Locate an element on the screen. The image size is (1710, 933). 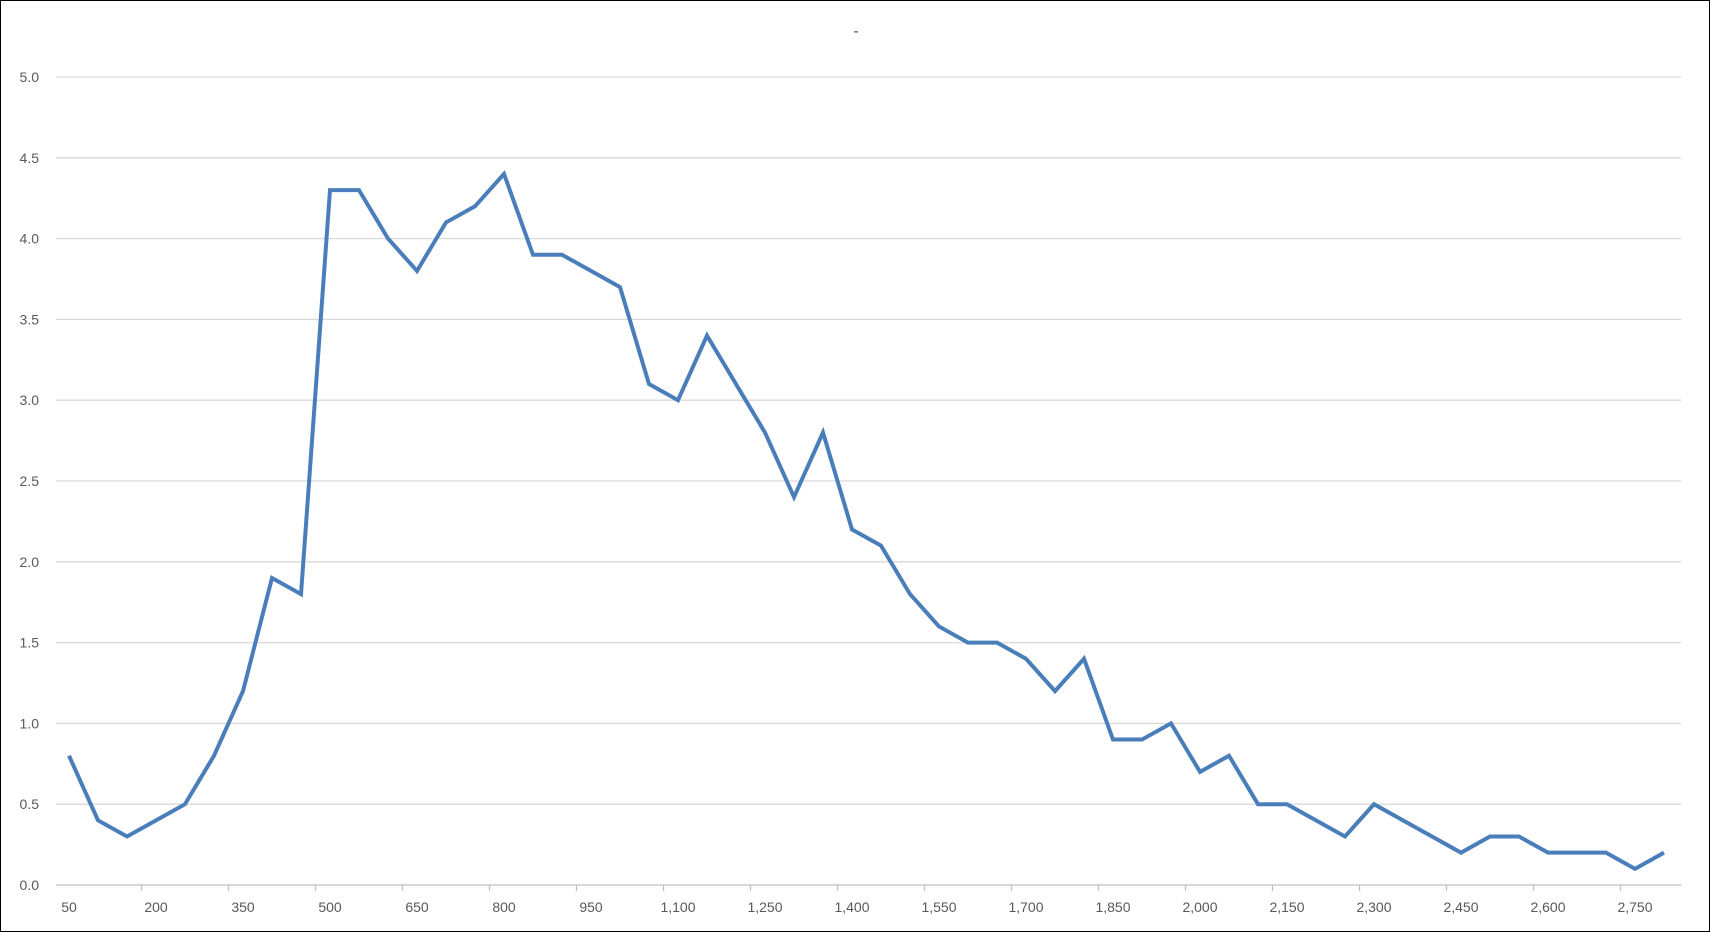
y-tick-label: 0.0 is located at coordinates (30, 885).